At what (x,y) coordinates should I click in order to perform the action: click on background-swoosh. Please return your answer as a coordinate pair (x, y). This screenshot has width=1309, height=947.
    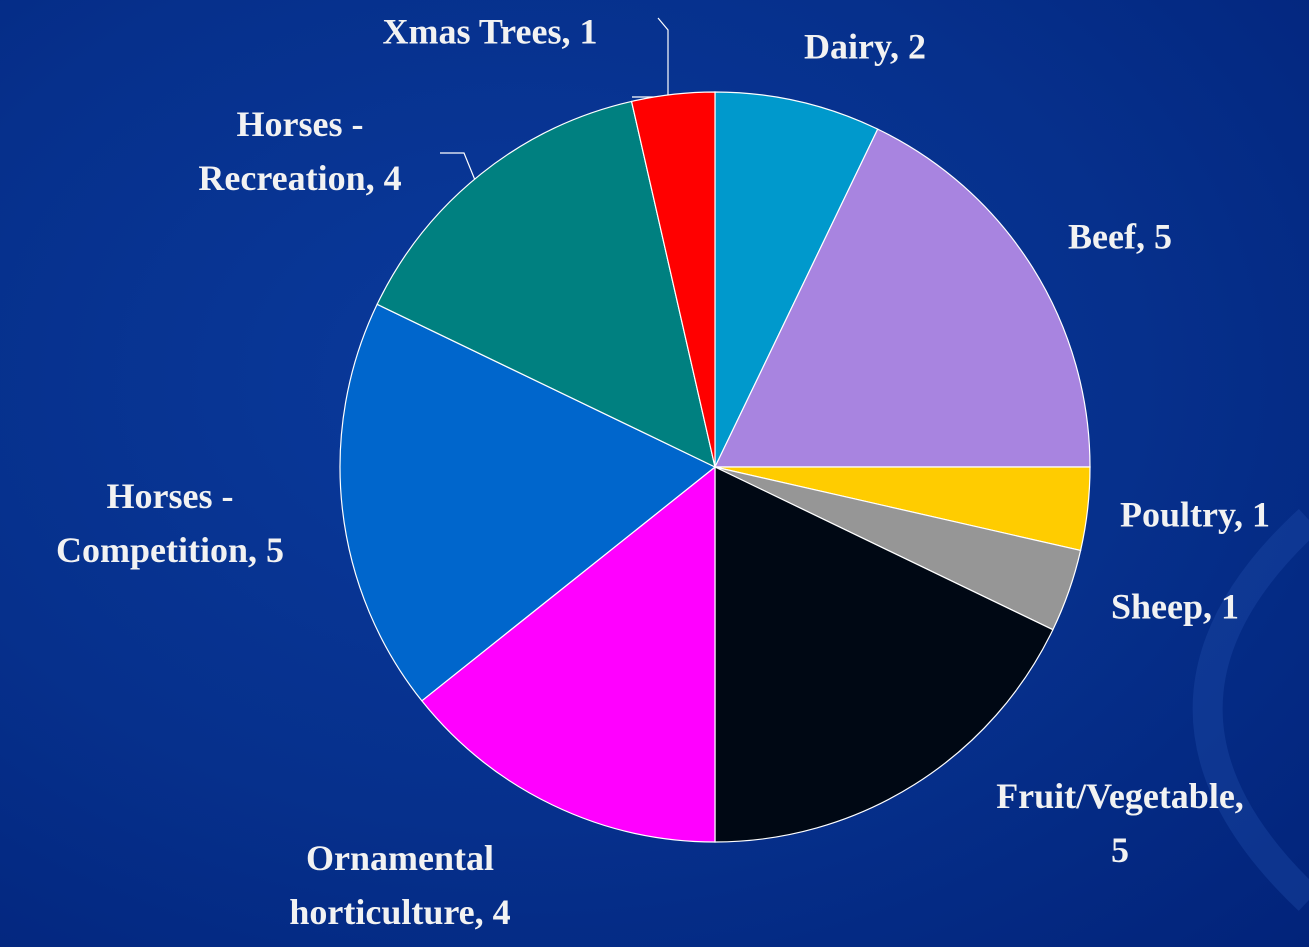
    Looking at the image, I should click on (1250, 709).